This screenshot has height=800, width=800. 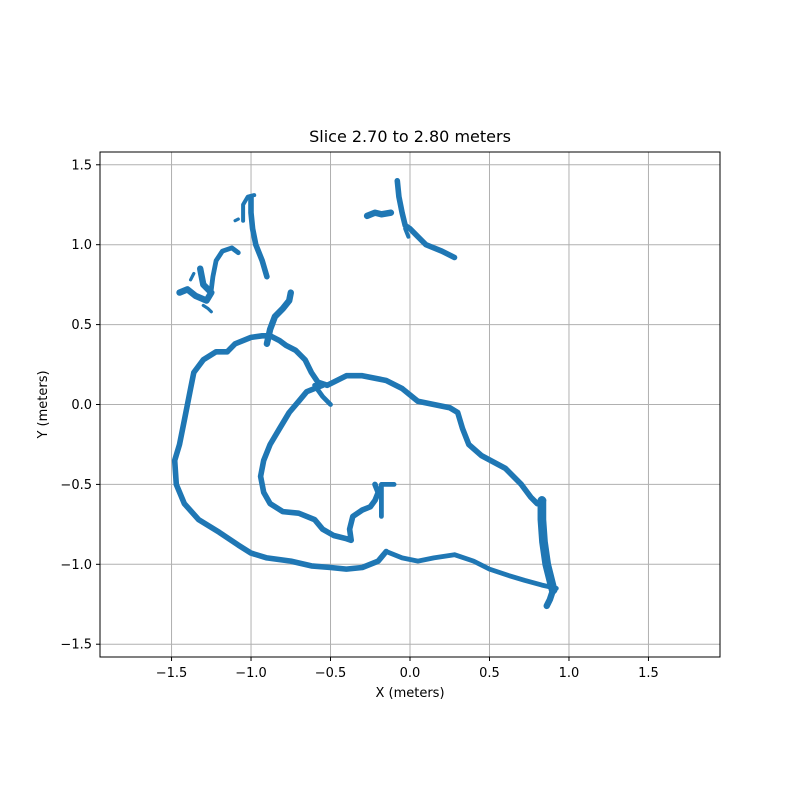 What do you see at coordinates (76, 565) in the screenshot?
I see `y-tick-label: −1.0` at bounding box center [76, 565].